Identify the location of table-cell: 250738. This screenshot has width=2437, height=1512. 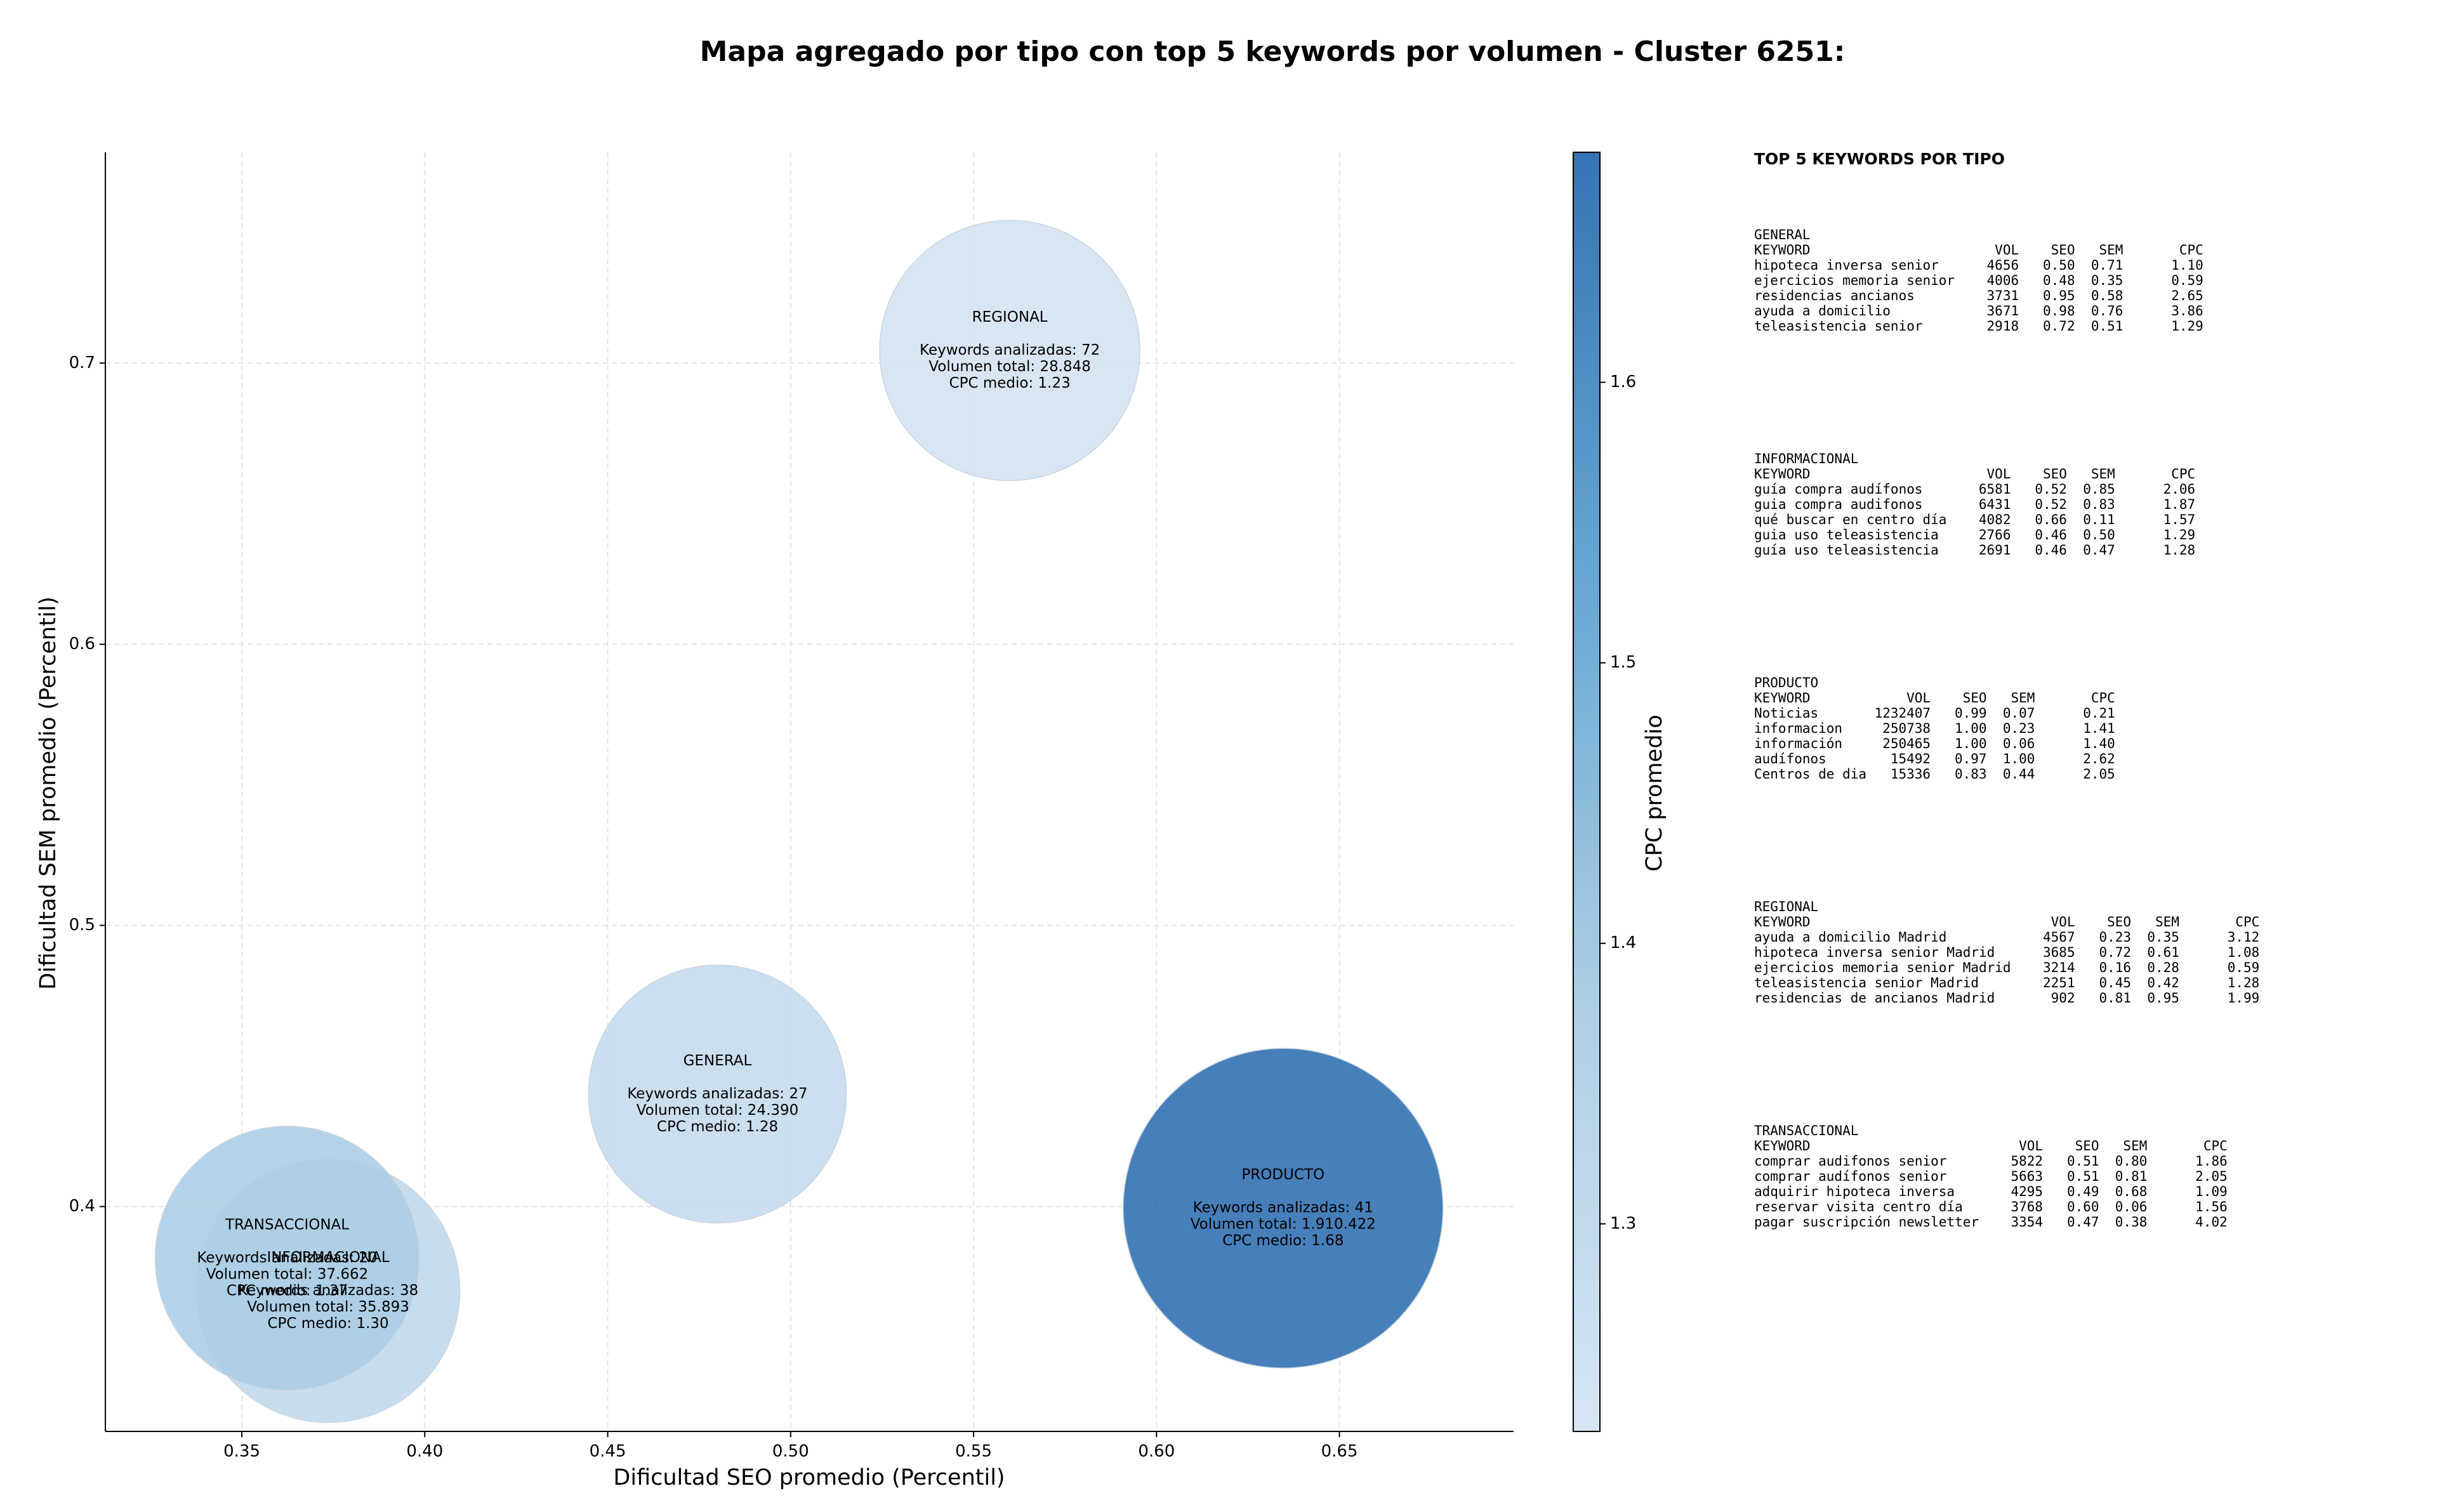
(1906, 728).